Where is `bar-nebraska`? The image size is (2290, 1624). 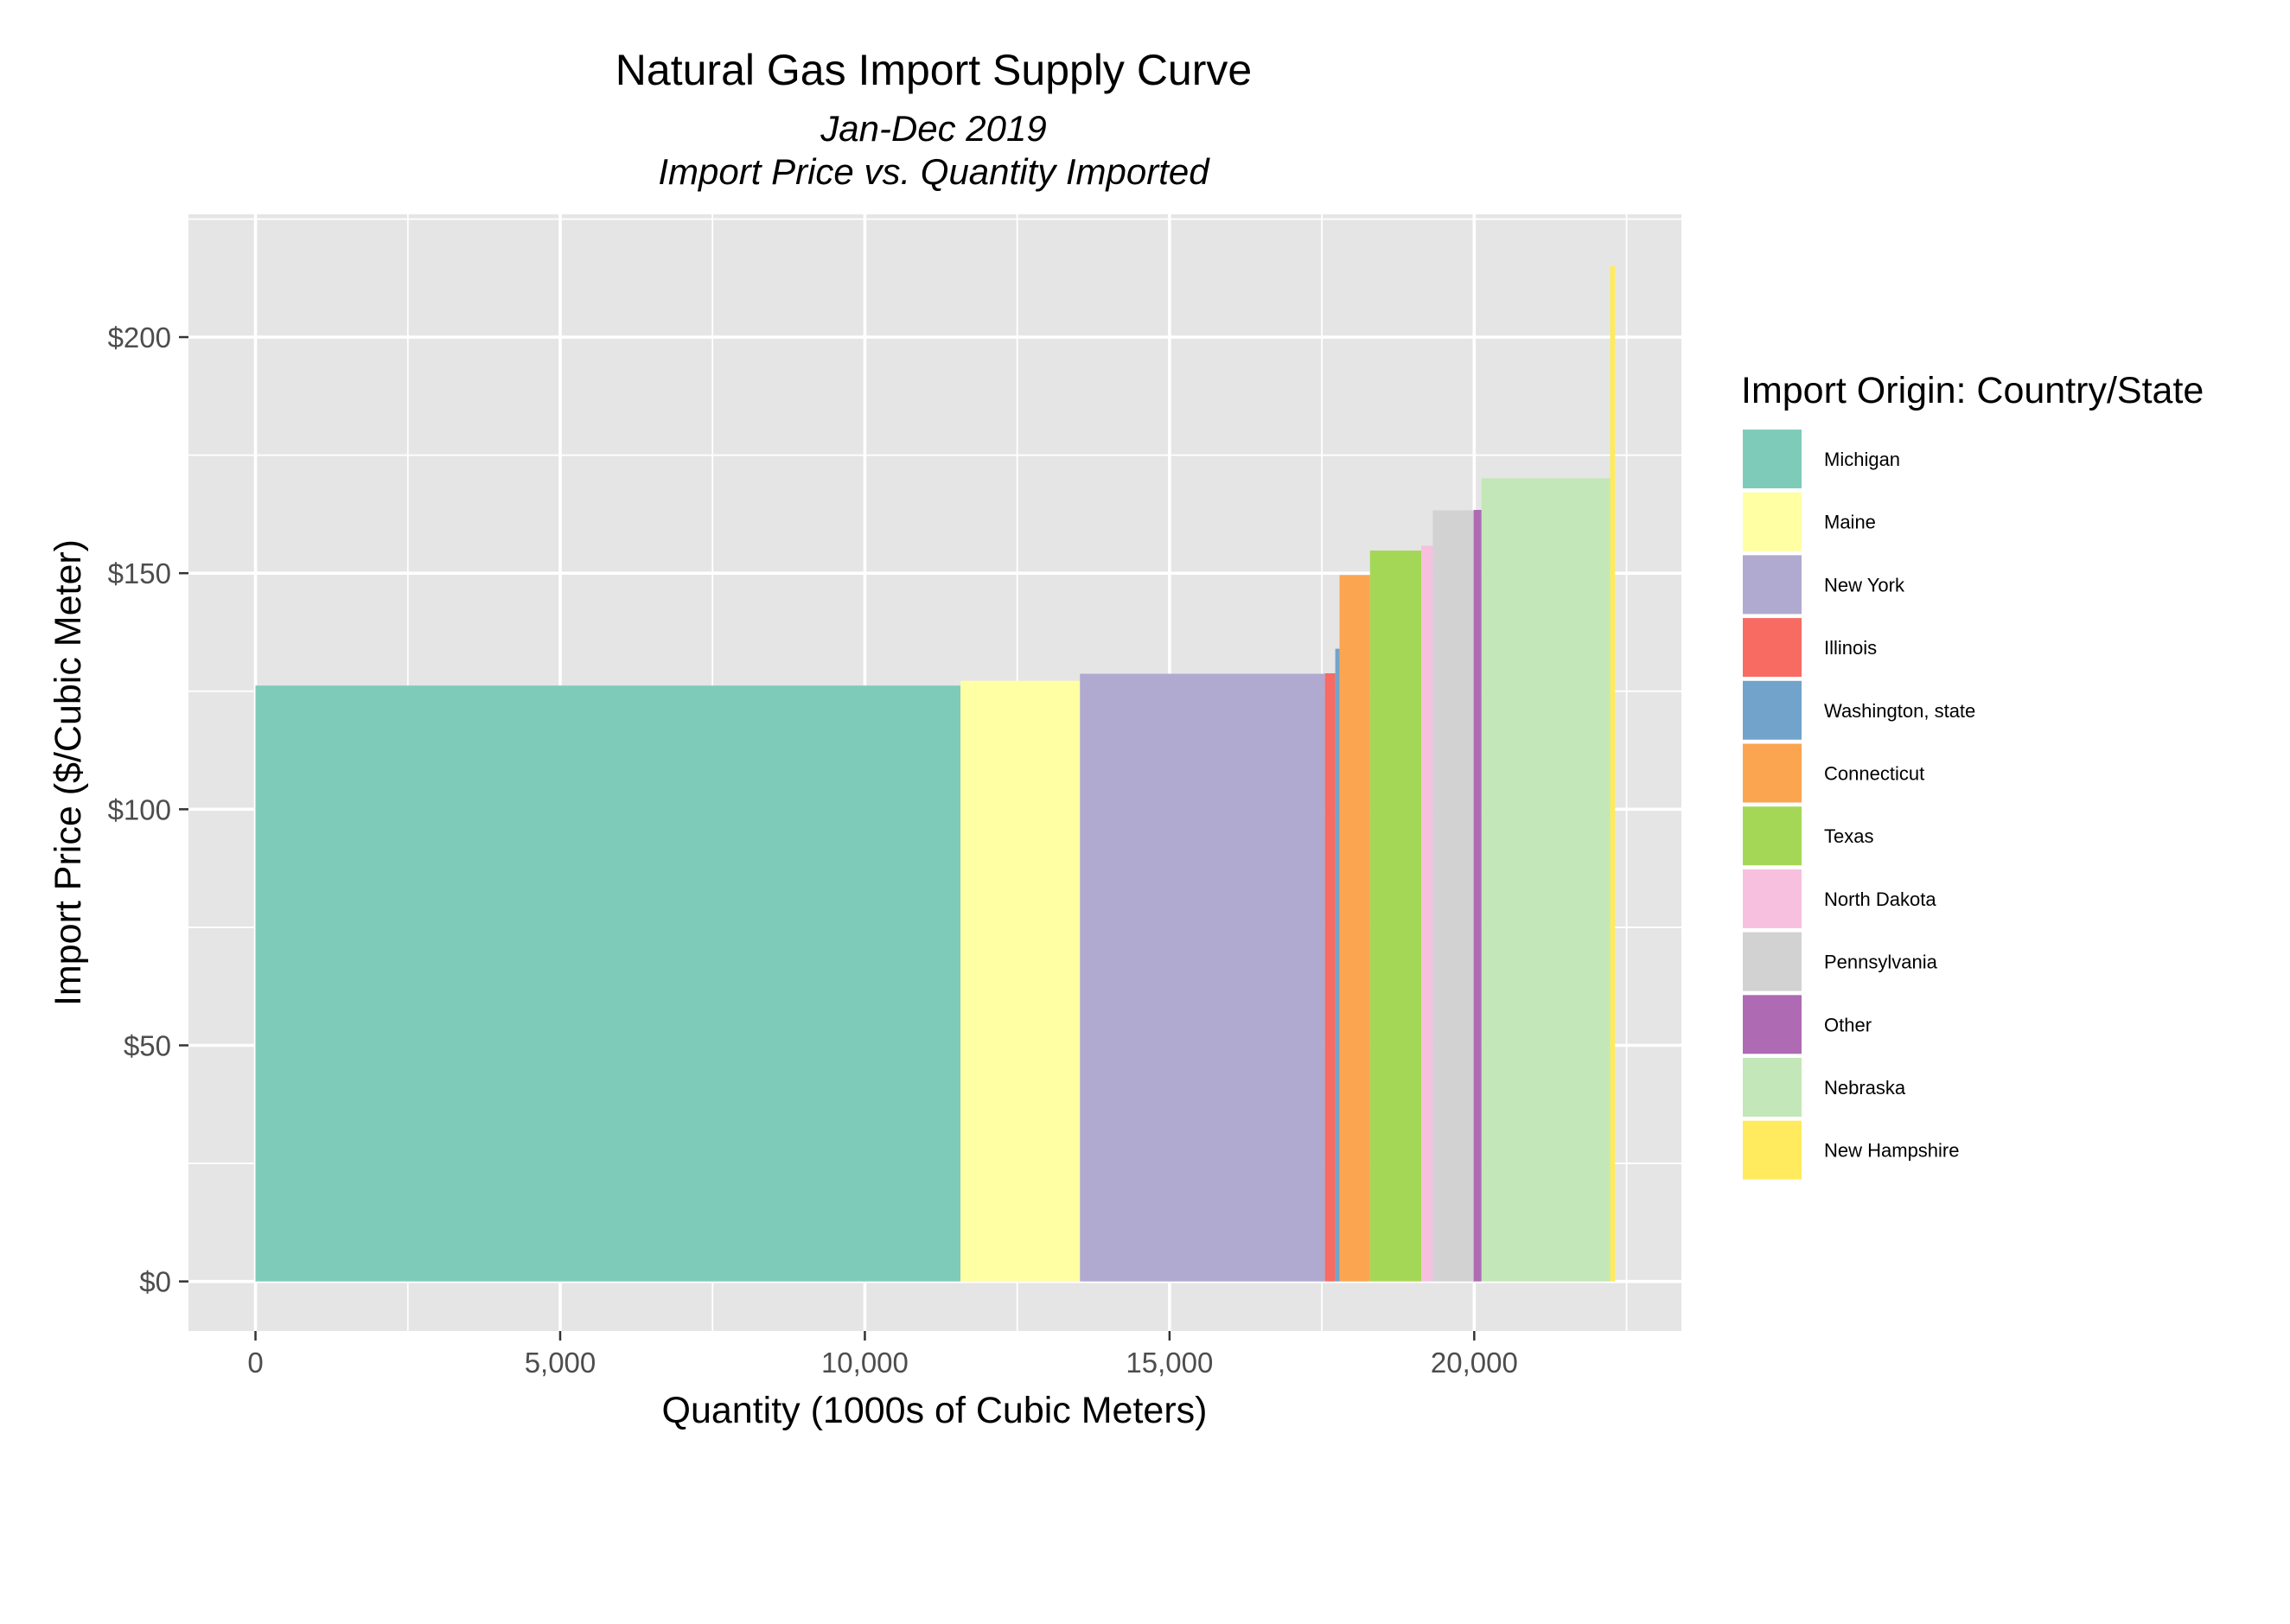
bar-nebraska is located at coordinates (1546, 880).